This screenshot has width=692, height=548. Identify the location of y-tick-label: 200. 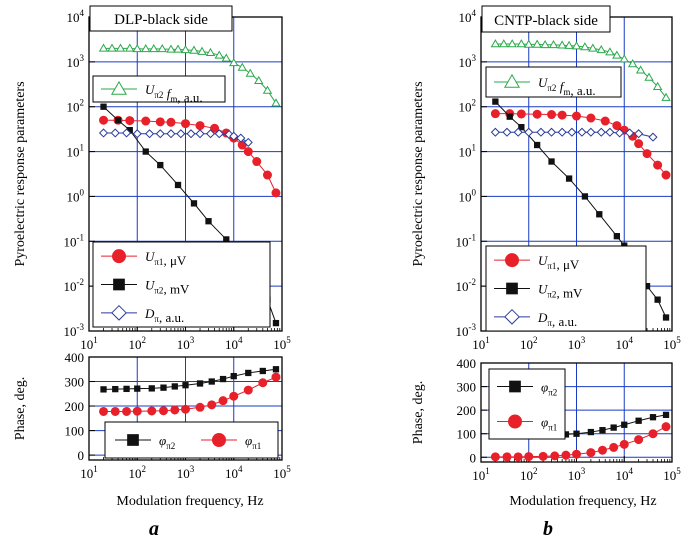
(467, 410).